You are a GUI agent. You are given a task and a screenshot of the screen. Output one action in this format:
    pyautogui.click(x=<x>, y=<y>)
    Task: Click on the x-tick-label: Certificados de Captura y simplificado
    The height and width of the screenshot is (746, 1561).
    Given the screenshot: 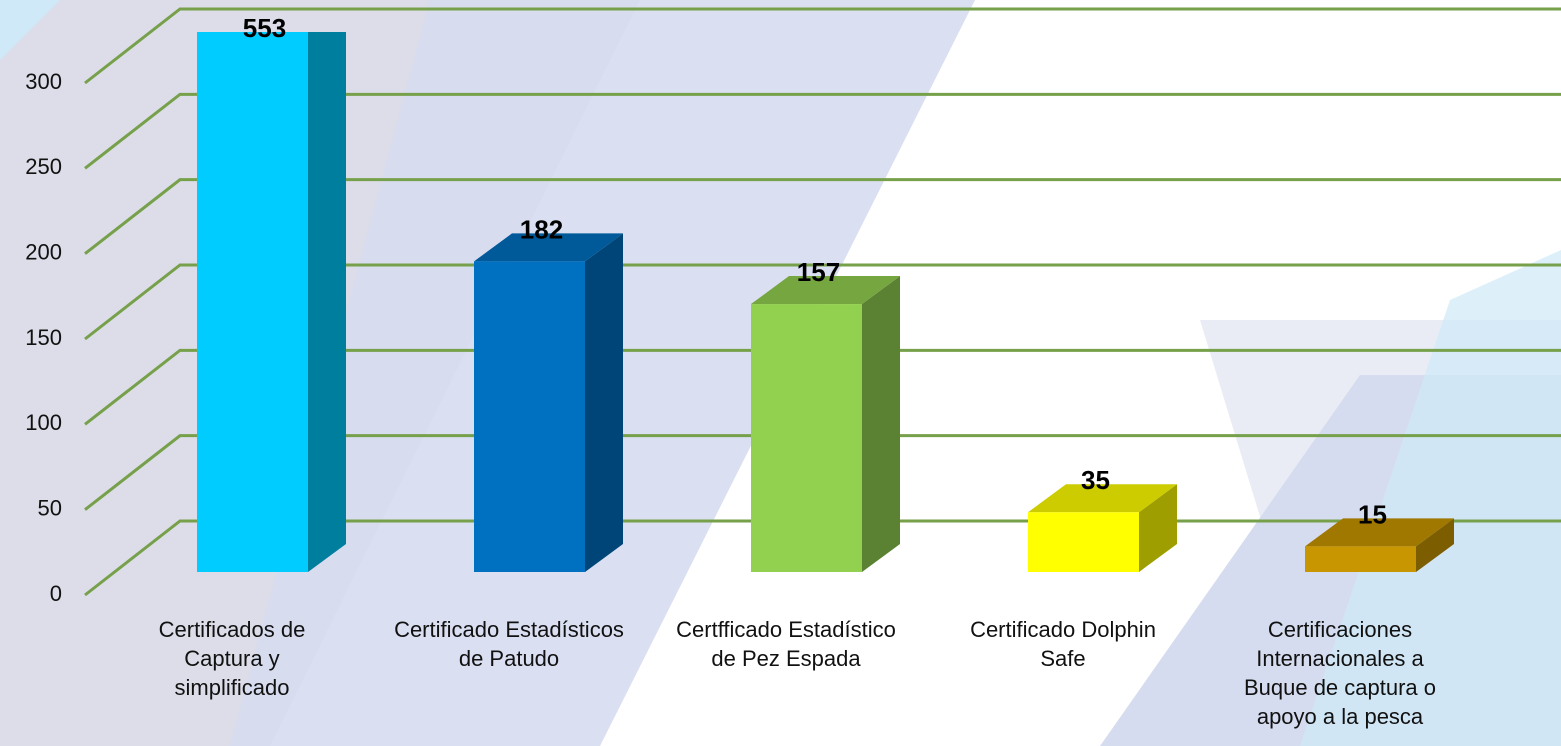 What is the action you would take?
    pyautogui.click(x=232, y=658)
    